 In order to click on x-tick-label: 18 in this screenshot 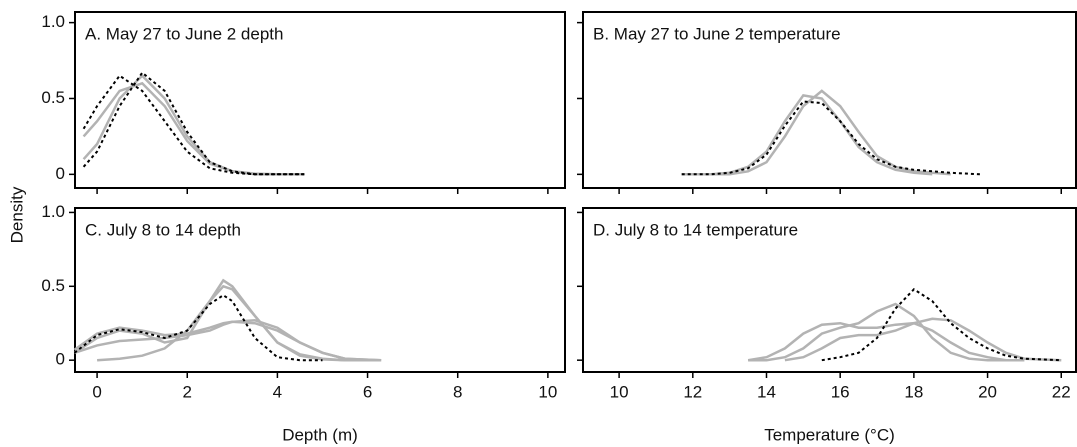, I will do `click(913, 391)`.